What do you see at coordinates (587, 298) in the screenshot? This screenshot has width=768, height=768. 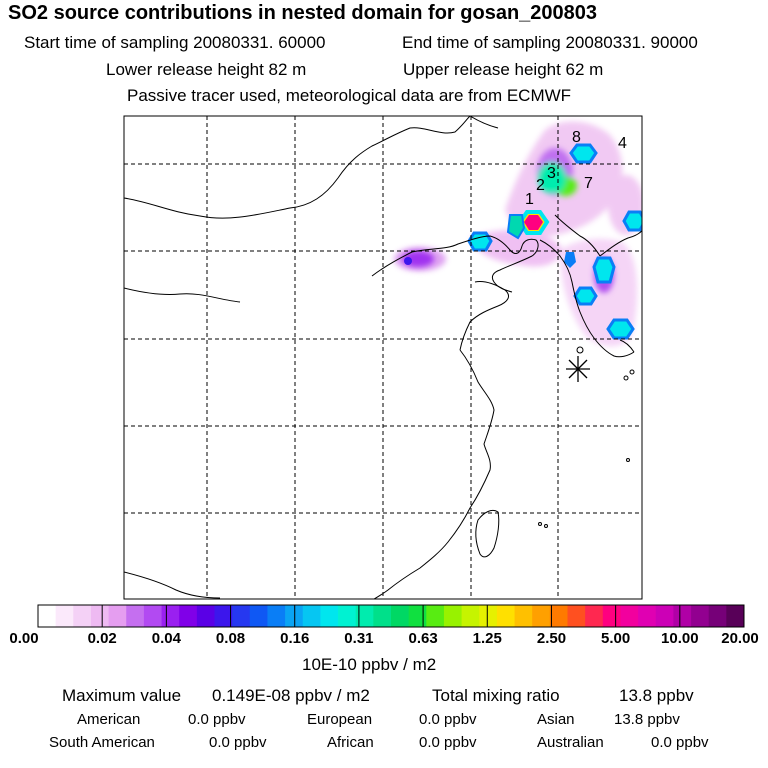 I see `coast-korea-west` at bounding box center [587, 298].